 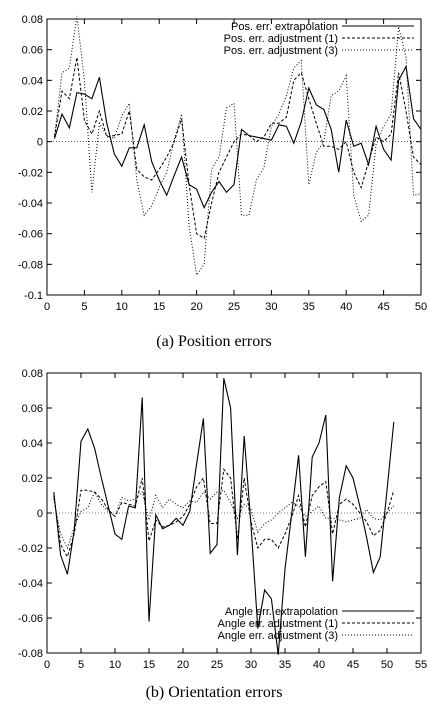 I want to click on caption: (b) Orientation errors, so click(x=214, y=692).